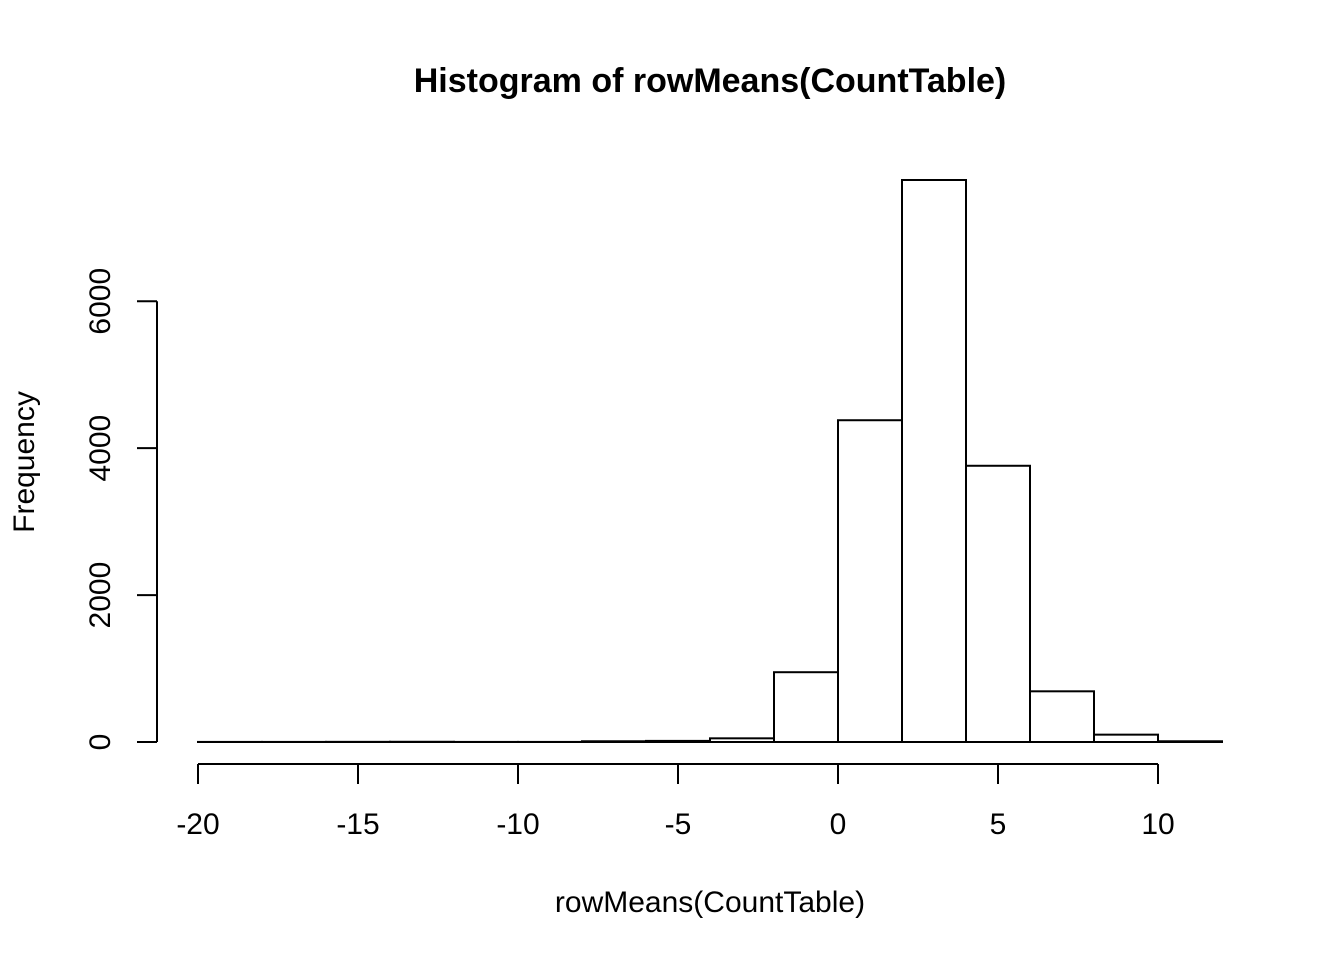 This screenshot has height=960, width=1344. I want to click on x-tick-label: 0, so click(838, 824).